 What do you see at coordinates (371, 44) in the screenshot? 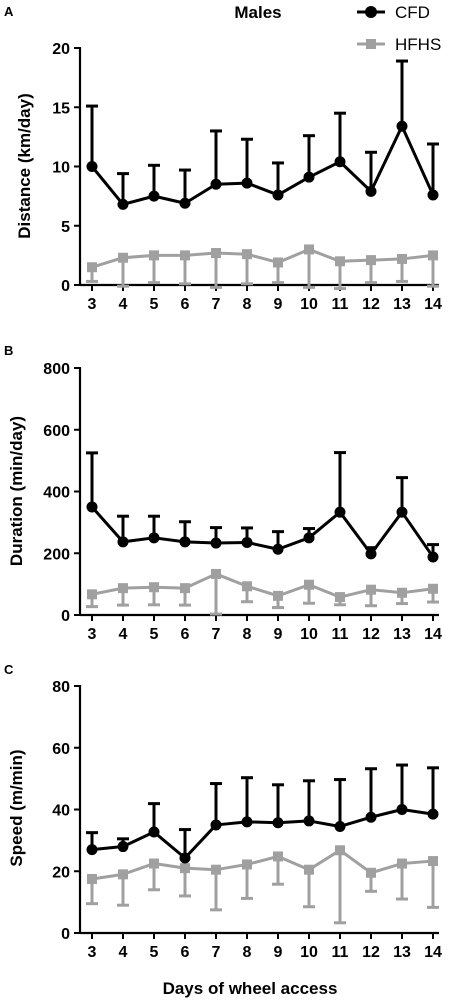
I see `legend-hfhs-marker` at bounding box center [371, 44].